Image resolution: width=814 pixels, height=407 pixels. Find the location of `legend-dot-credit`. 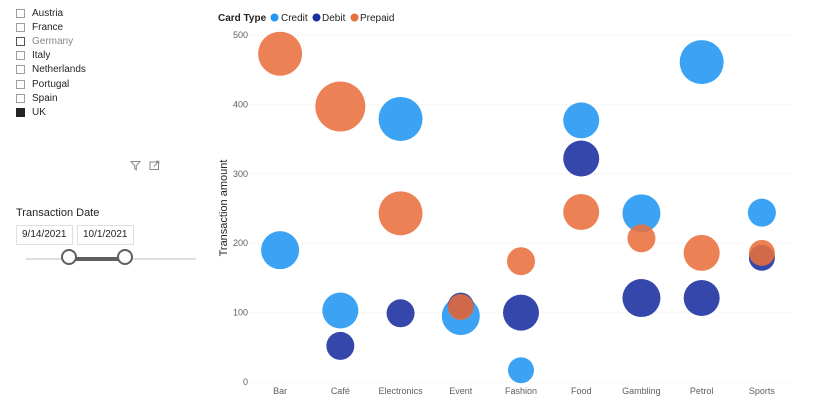

legend-dot-credit is located at coordinates (274, 17).